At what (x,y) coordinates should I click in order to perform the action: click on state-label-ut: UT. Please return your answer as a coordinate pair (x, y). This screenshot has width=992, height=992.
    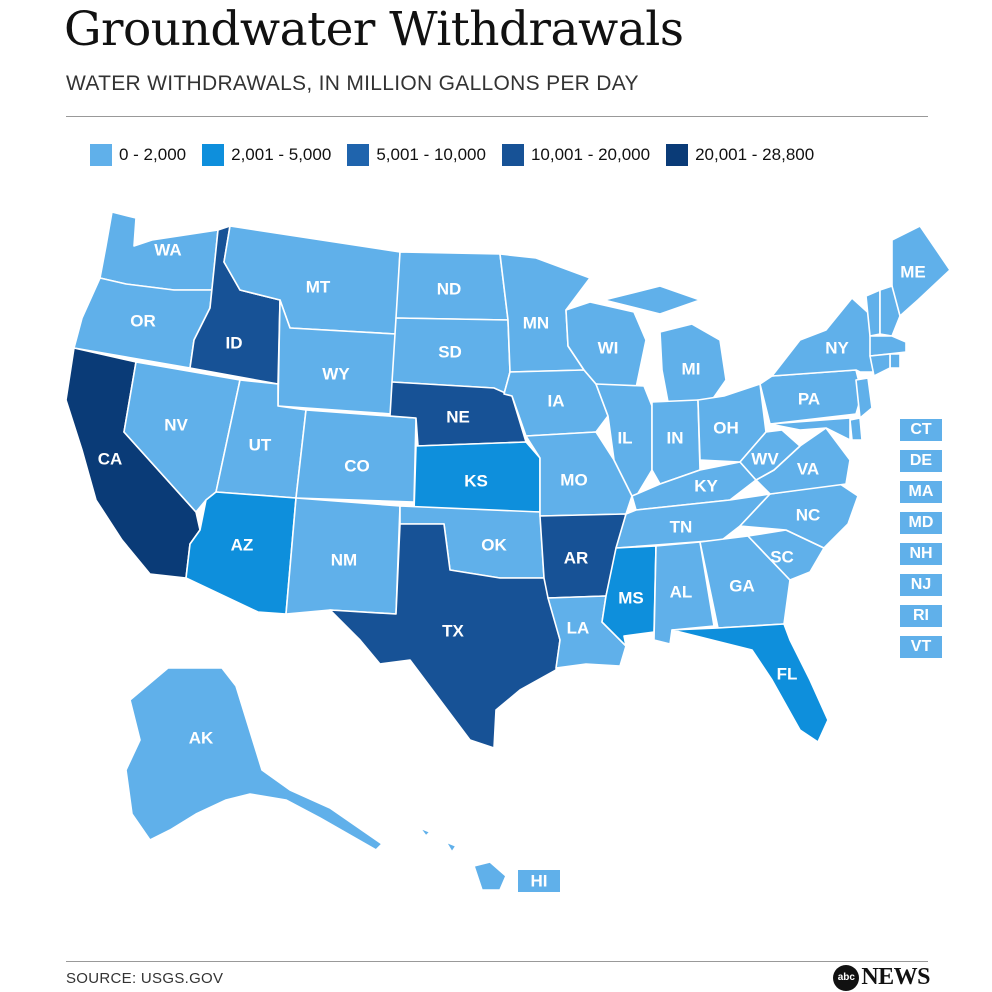
    Looking at the image, I should click on (260, 444).